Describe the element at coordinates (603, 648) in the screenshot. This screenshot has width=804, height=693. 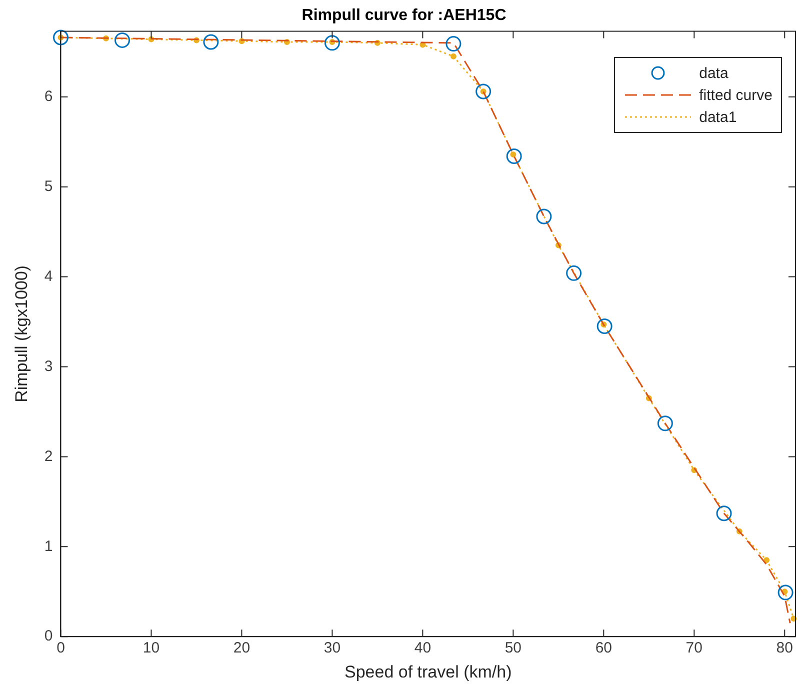
I see `x-tick-label: 60` at that location.